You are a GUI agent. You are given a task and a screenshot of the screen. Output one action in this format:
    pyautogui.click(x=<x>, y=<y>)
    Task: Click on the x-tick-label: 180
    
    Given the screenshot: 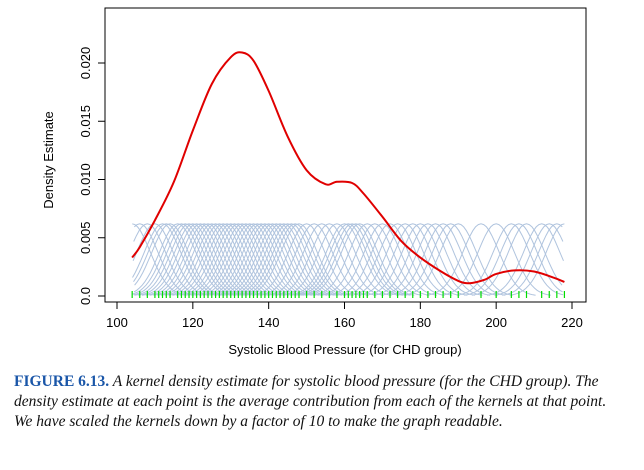 What is the action you would take?
    pyautogui.click(x=420, y=322)
    